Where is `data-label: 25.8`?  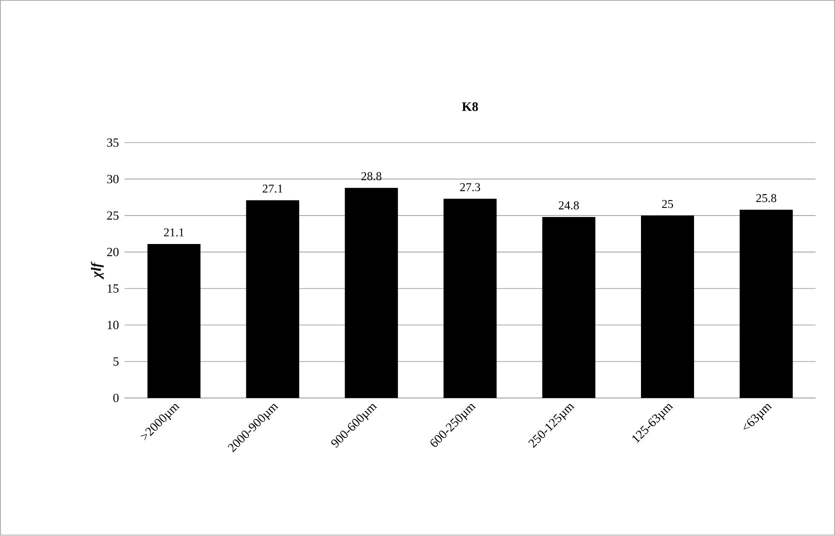 data-label: 25.8 is located at coordinates (766, 198).